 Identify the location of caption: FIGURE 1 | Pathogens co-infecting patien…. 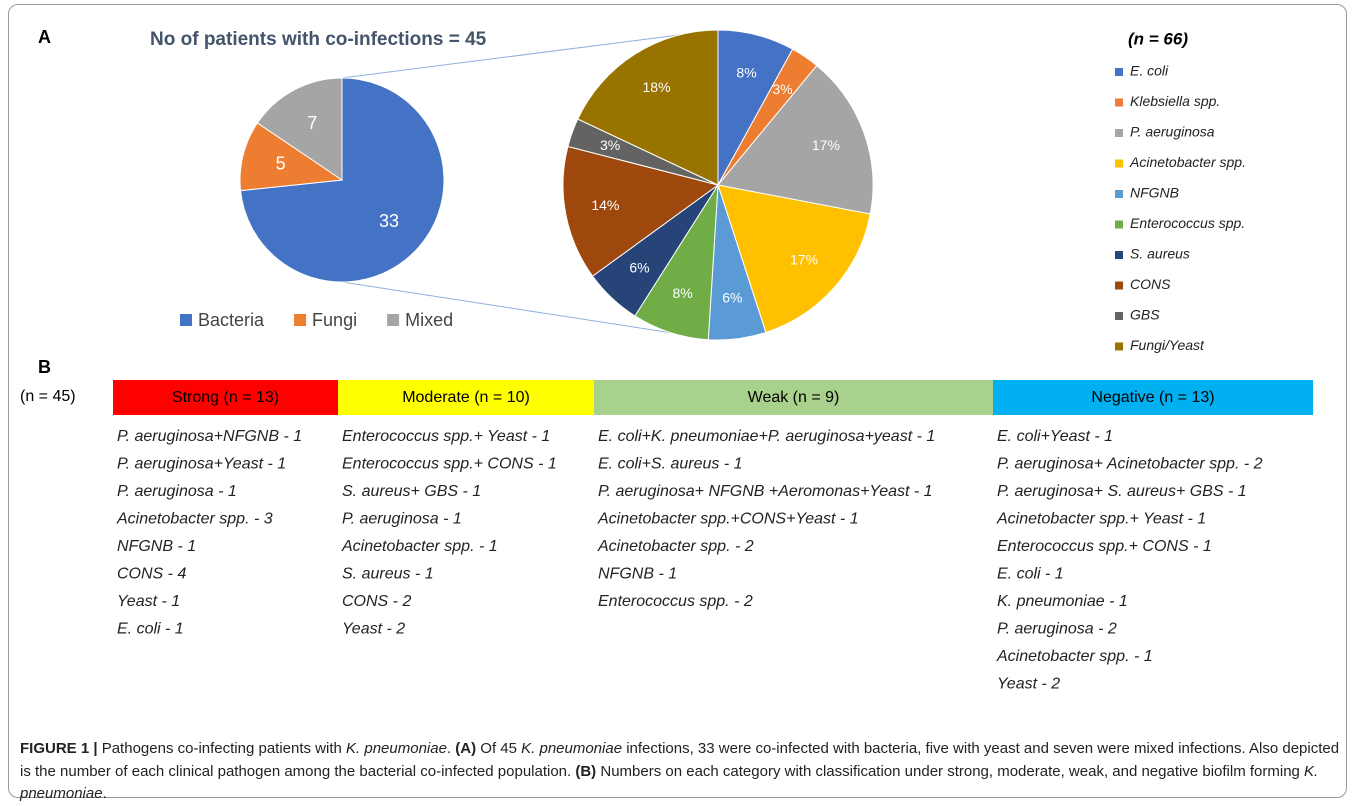
(680, 772).